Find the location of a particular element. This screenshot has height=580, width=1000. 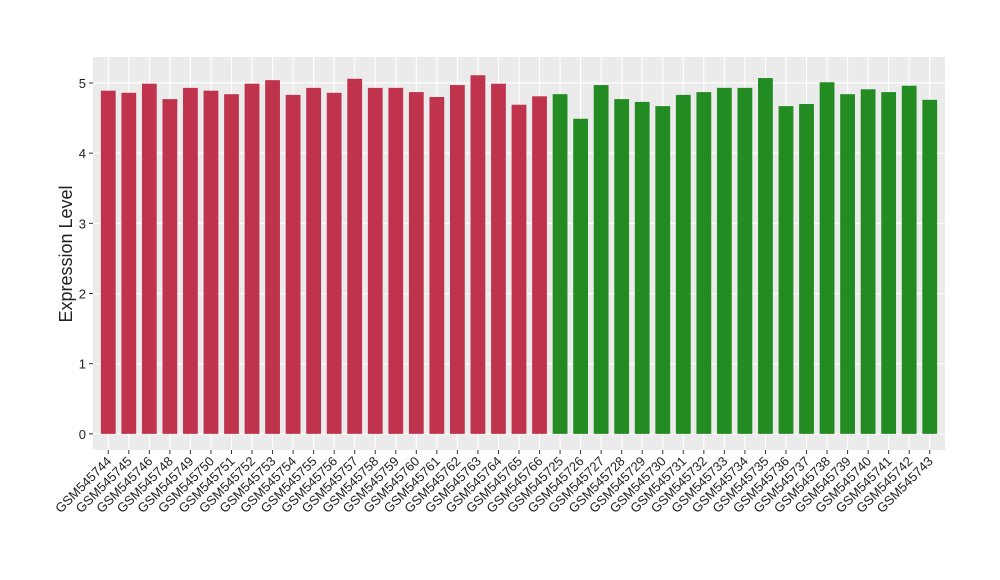

y-tick-label: 2 is located at coordinates (82, 294).